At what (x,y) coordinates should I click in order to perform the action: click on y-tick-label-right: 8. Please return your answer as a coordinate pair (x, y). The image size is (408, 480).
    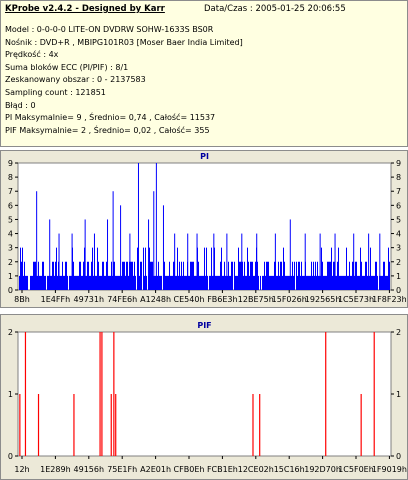
    Looking at the image, I should click on (398, 177).